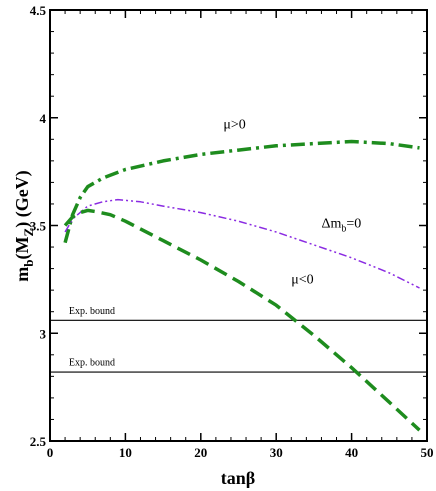 This screenshot has width=436, height=491. Describe the element at coordinates (125, 452) in the screenshot. I see `x-tick-label: 10` at that location.